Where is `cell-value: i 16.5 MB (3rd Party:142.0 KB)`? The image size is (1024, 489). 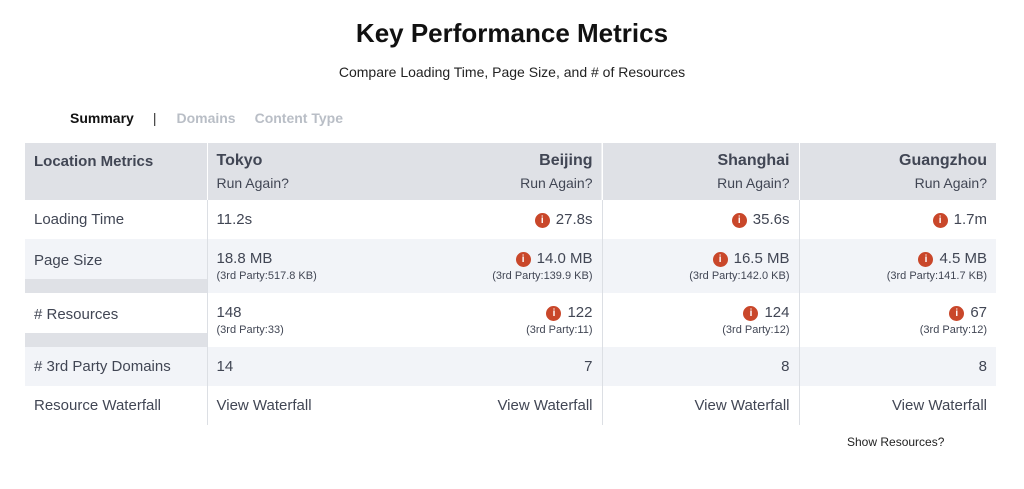
cell-value: i 16.5 MB (3rd Party:142.0 KB) is located at coordinates (700, 266).